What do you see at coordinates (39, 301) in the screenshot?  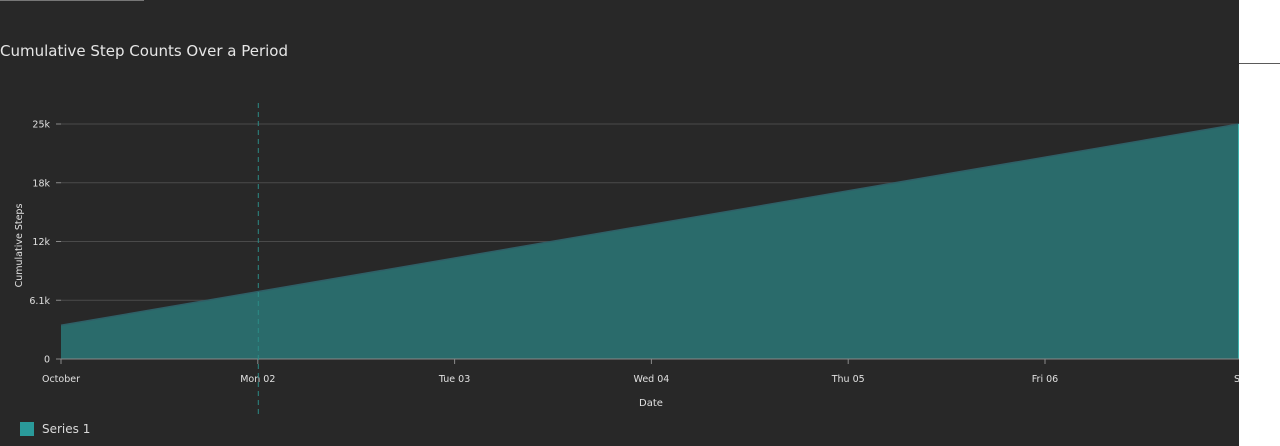 I see `y-tick-label: 6.1k` at bounding box center [39, 301].